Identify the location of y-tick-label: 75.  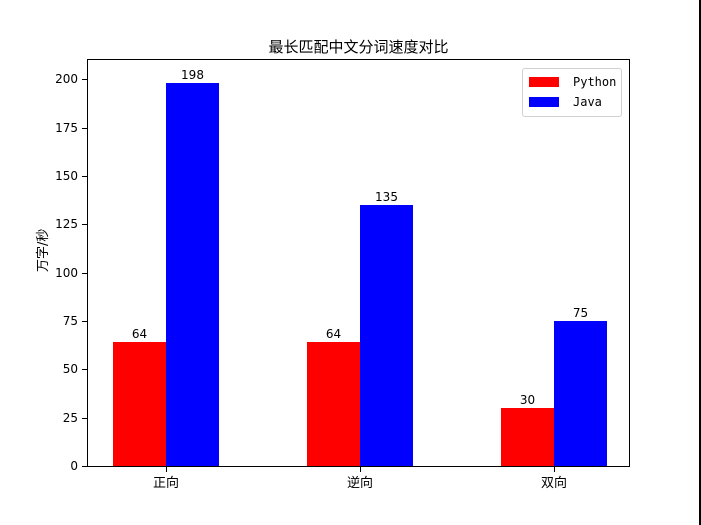
(70, 321).